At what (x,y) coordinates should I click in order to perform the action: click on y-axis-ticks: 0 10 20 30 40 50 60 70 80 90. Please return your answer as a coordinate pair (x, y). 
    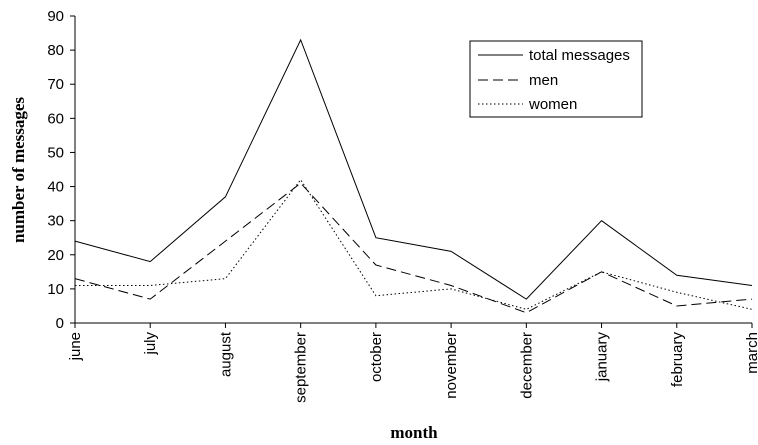
    Looking at the image, I should click on (61, 170).